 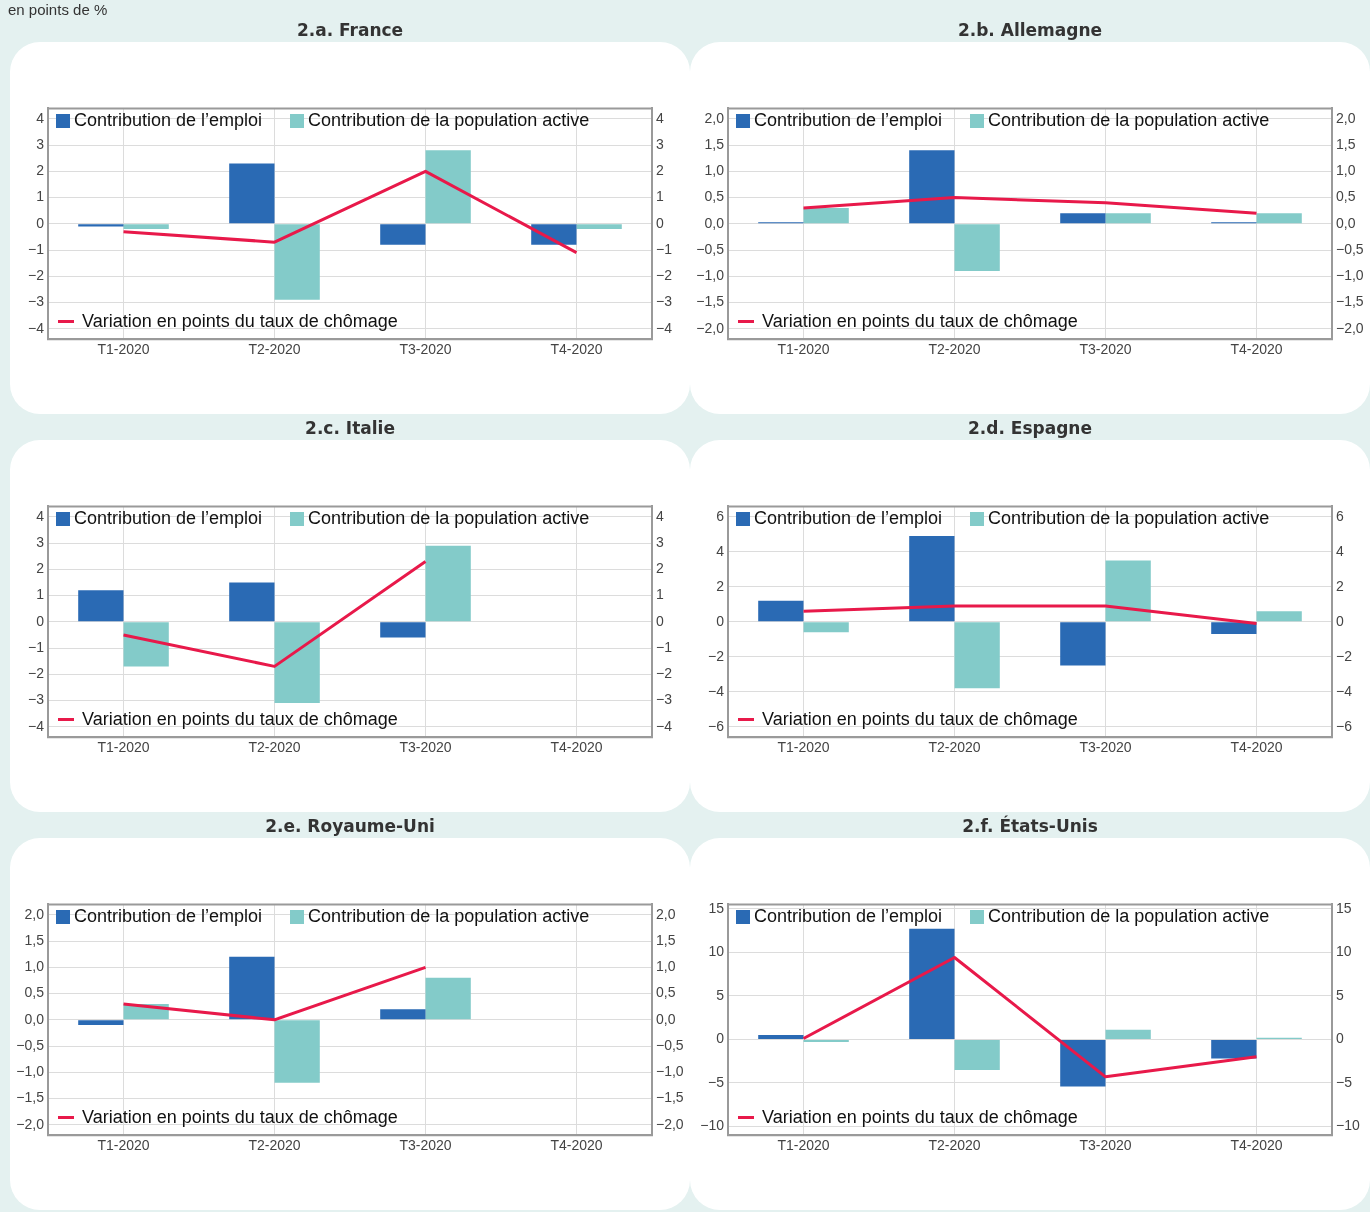 What do you see at coordinates (58, 9) in the screenshot?
I see `text: en points de %` at bounding box center [58, 9].